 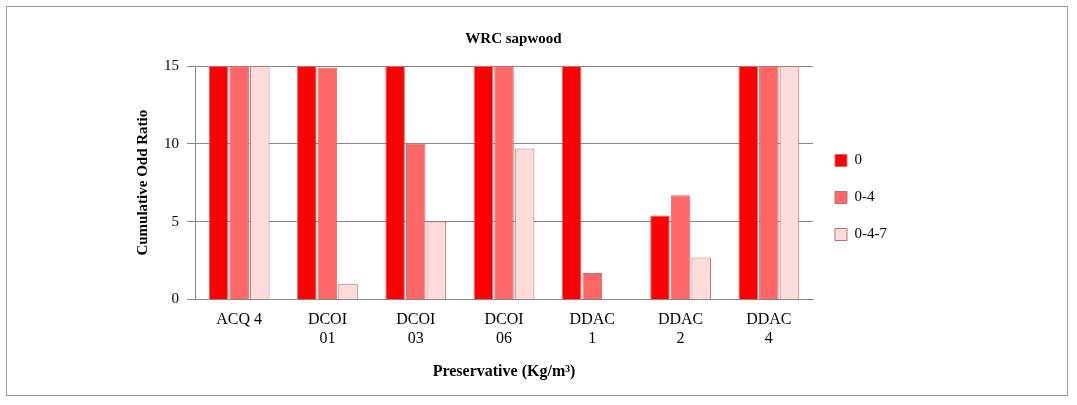 What do you see at coordinates (327, 328) in the screenshot?
I see `x-tick-label: DCOI 01` at bounding box center [327, 328].